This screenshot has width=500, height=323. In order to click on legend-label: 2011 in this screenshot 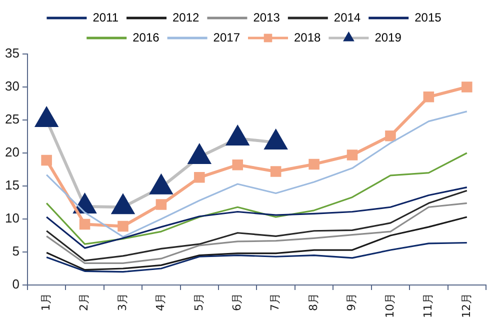, I will do `click(105, 17)`.